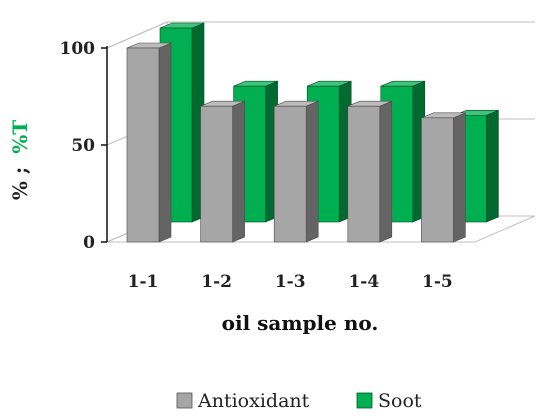 The height and width of the screenshot is (418, 550). What do you see at coordinates (253, 401) in the screenshot?
I see `legend-label-antioxidant: Antioxidant` at bounding box center [253, 401].